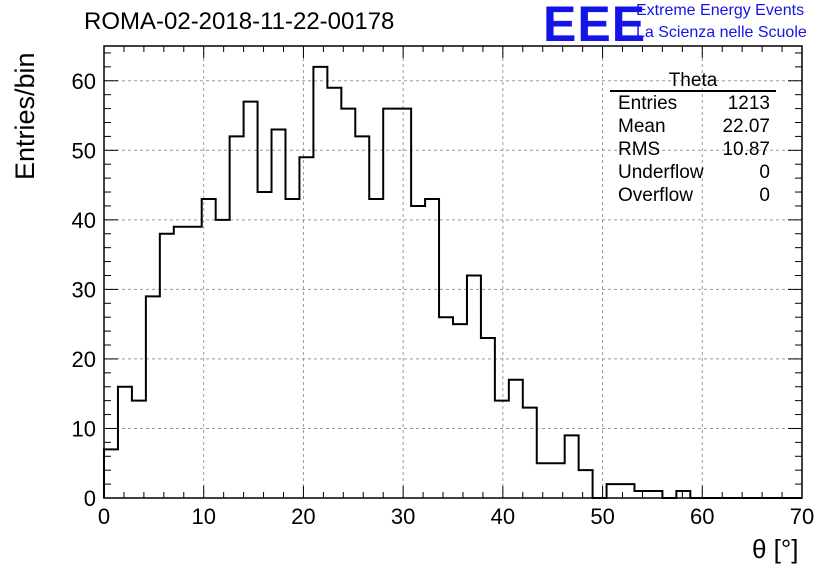 This screenshot has width=836, height=572. I want to click on x-tick-label: 30, so click(403, 516).